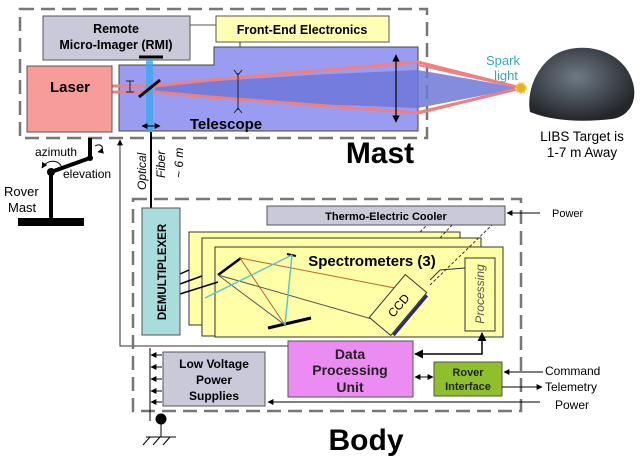  I want to click on rover-interface-label-1: Rover, so click(468, 373).